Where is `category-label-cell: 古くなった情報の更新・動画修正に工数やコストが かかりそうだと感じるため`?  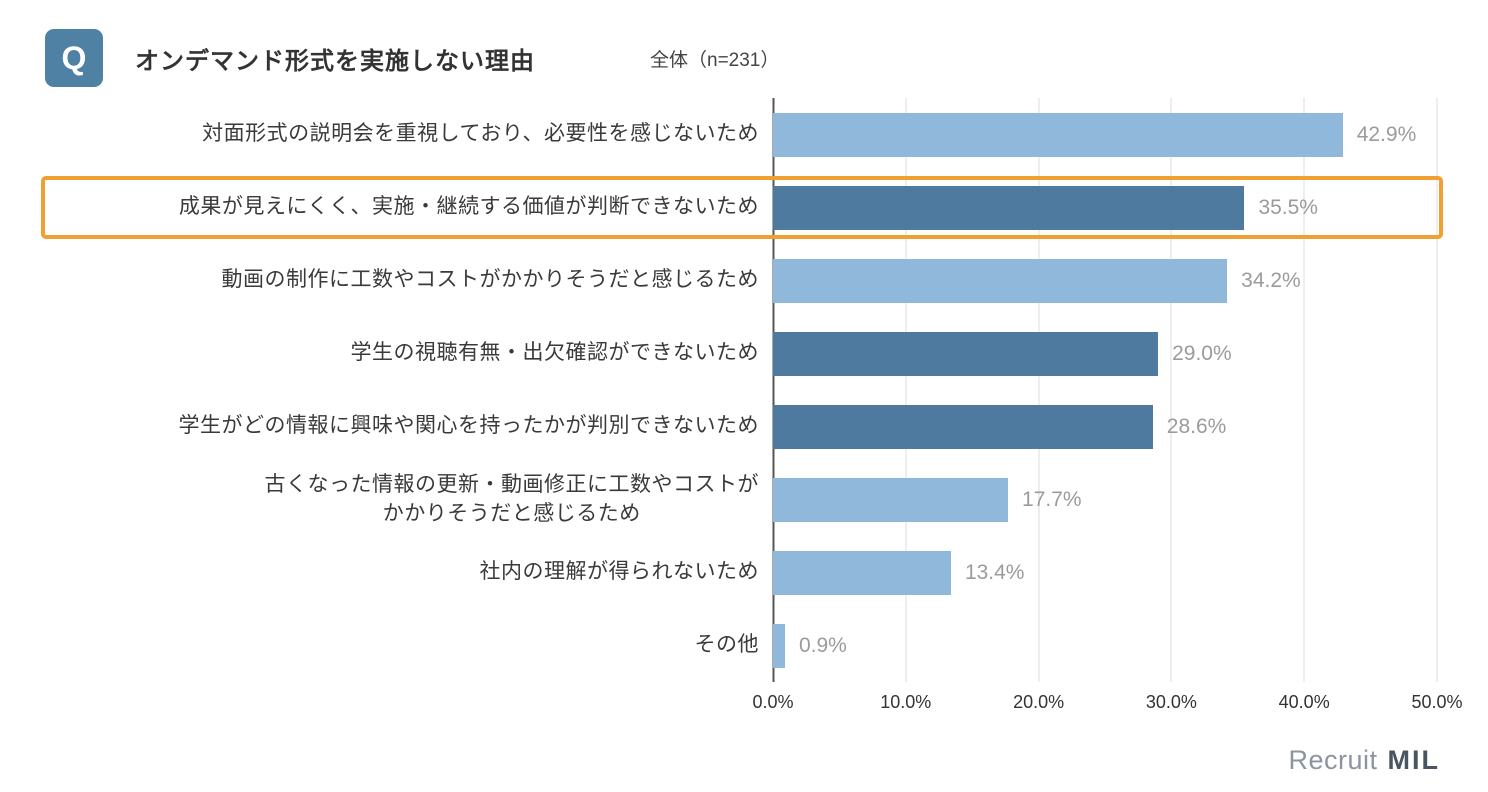 category-label-cell: 古くなった情報の更新・動画修正に工数やコストが かかりそうだと感じるため is located at coordinates (409, 499).